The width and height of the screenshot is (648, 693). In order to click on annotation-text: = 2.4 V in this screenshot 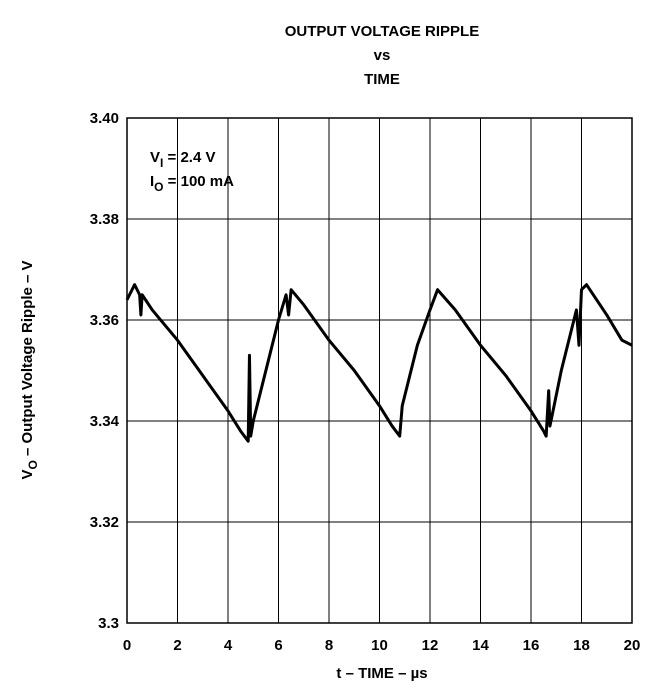, I will do `click(189, 157)`.